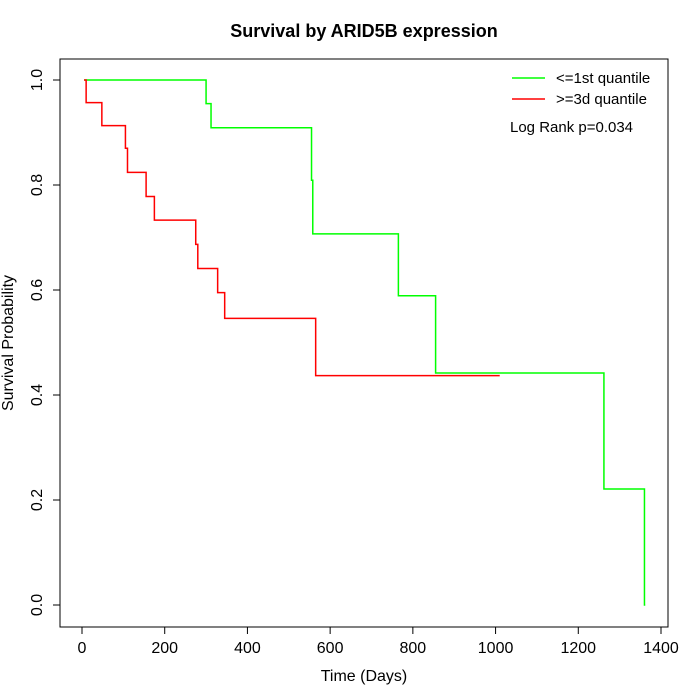 The width and height of the screenshot is (700, 700). Describe the element at coordinates (413, 648) in the screenshot. I see `x-tick-label: 800` at that location.